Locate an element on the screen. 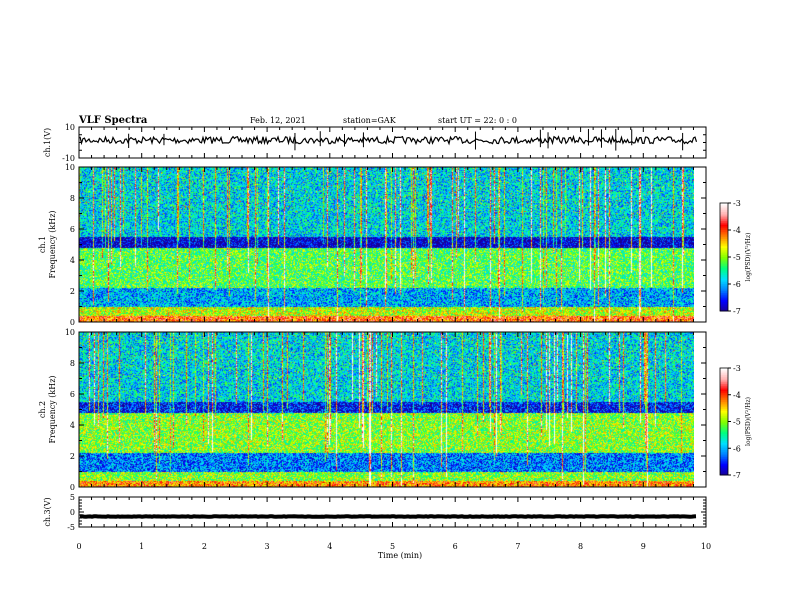 This screenshot has height=612, width=792. x-tick-label: 5 is located at coordinates (392, 546).